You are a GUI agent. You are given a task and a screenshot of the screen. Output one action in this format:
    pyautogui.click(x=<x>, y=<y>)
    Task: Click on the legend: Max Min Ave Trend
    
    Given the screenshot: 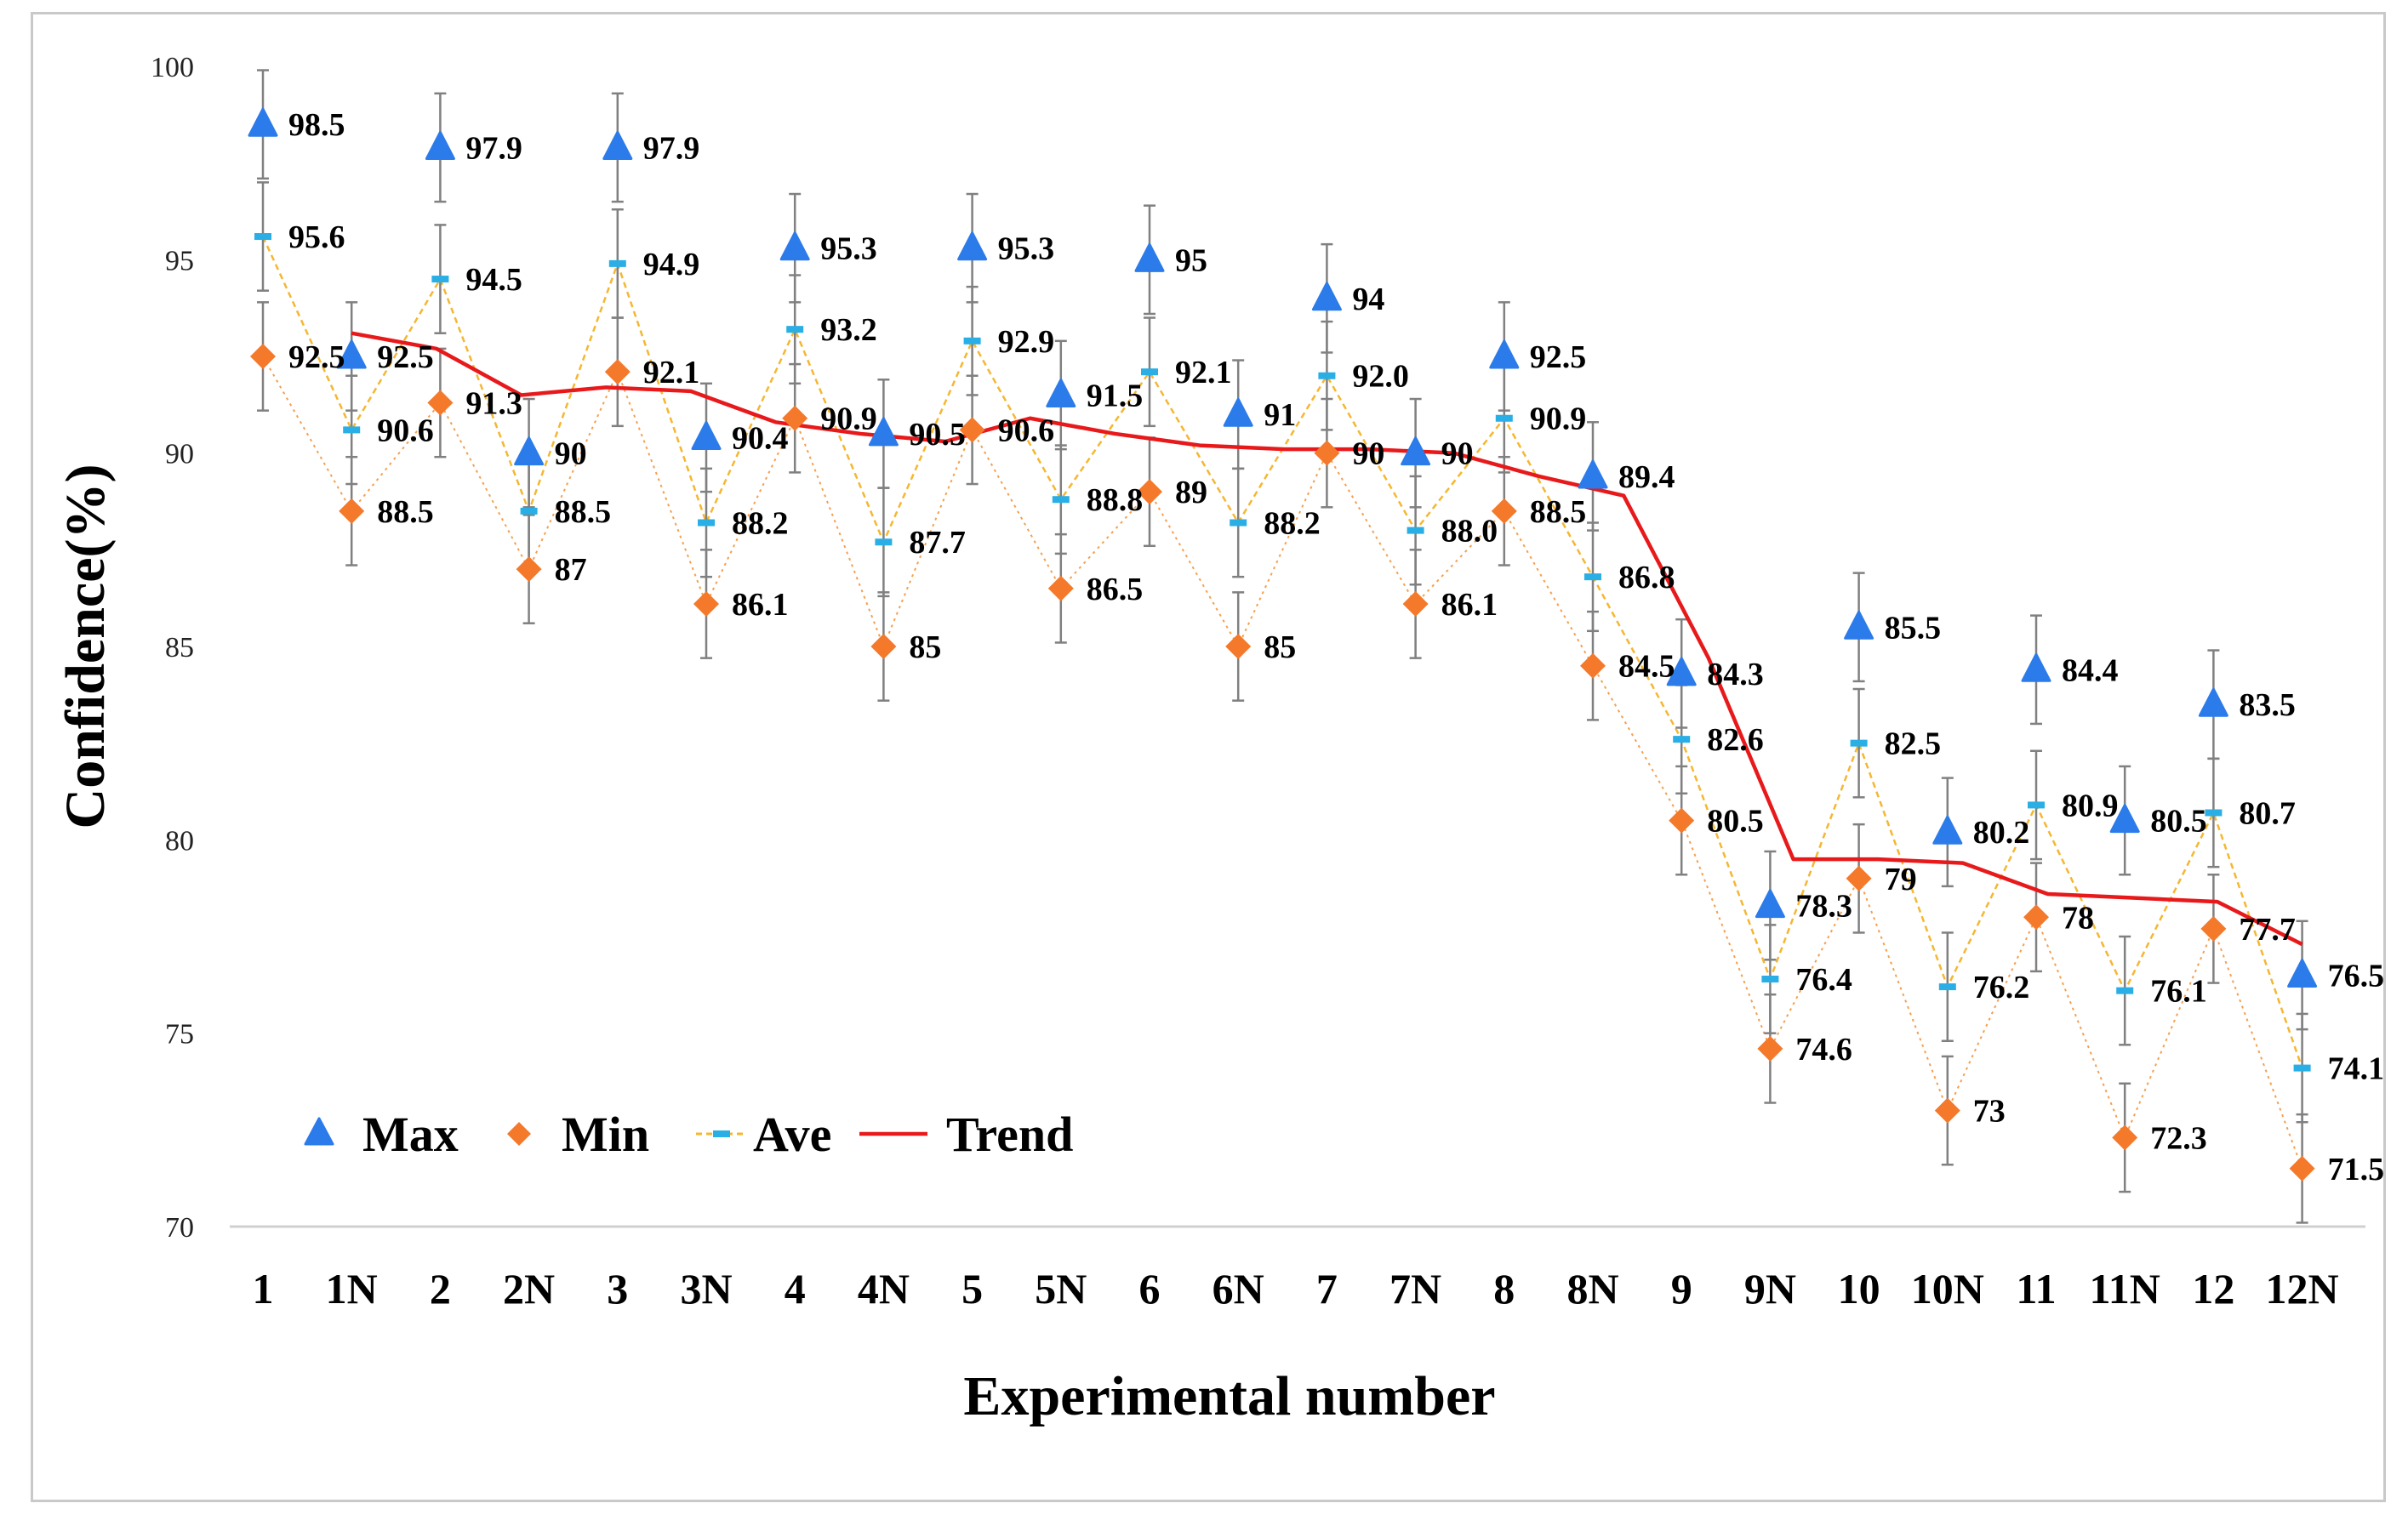 What is the action you would take?
    pyautogui.click(x=688, y=1134)
    